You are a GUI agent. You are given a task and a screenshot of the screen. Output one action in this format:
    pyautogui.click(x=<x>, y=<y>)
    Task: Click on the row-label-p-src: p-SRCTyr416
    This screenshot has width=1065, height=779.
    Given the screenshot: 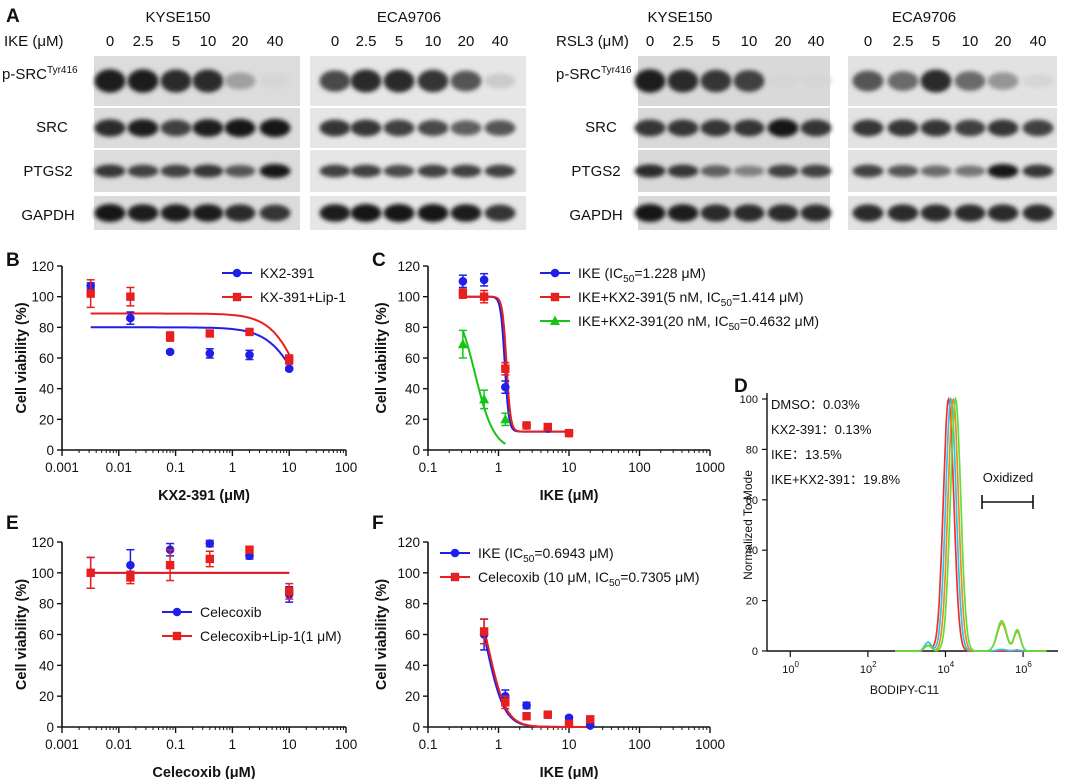 What is the action you would take?
    pyautogui.click(x=594, y=74)
    